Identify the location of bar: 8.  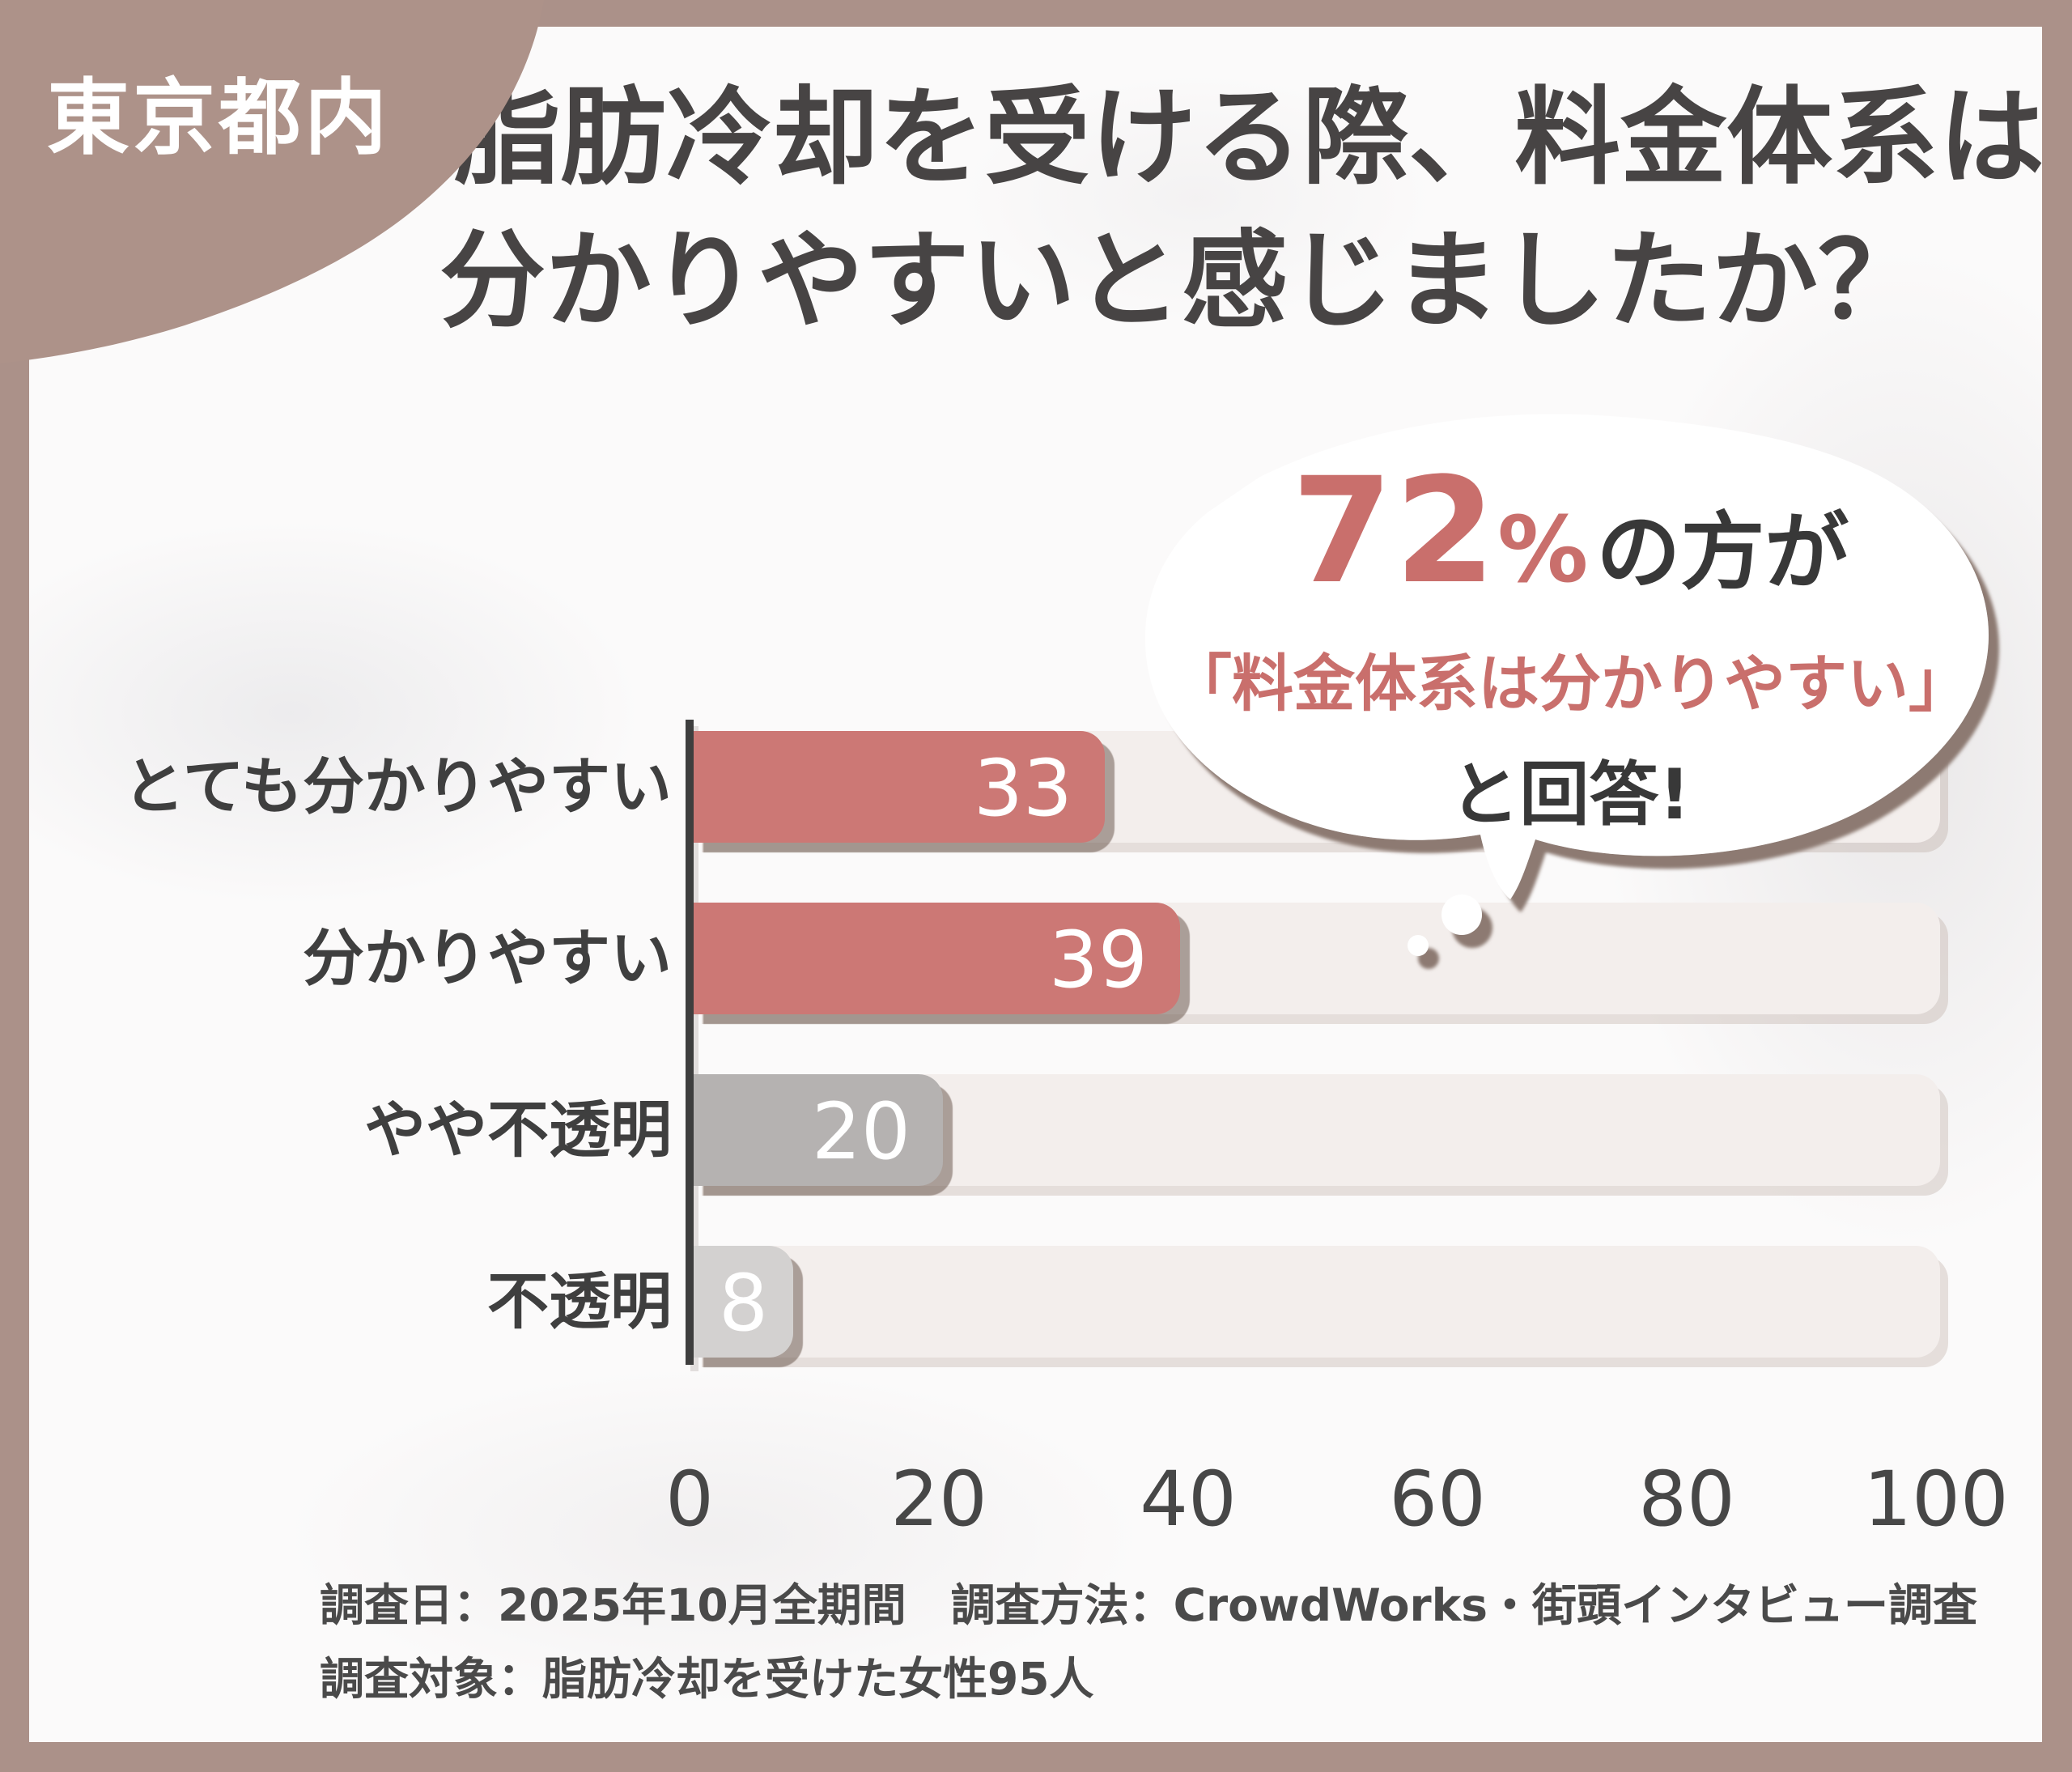
(743, 1302).